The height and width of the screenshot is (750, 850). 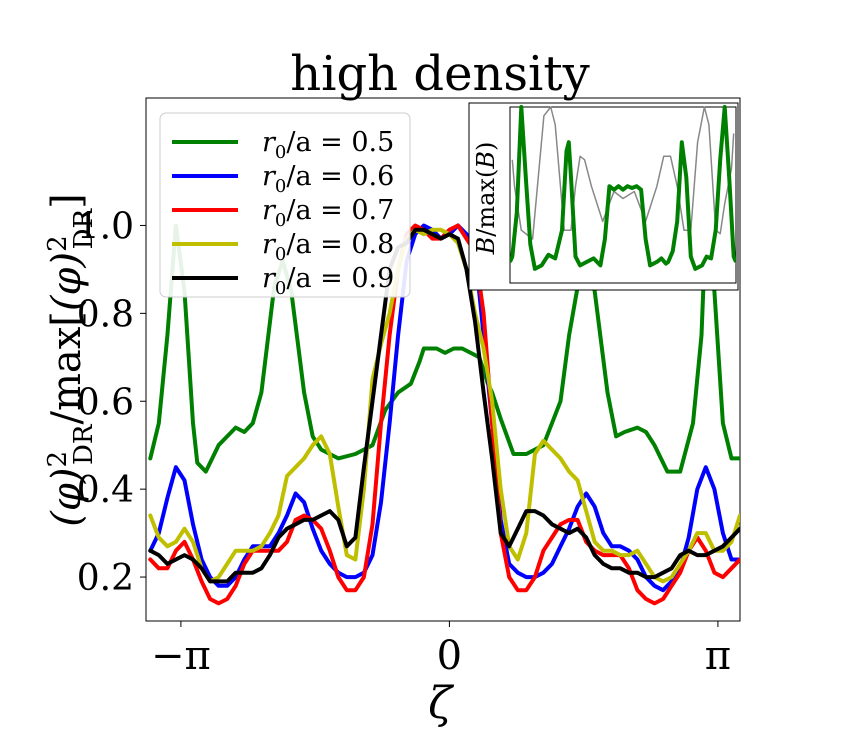 I want to click on y-tick-label-1: 0.4, so click(x=105, y=490).